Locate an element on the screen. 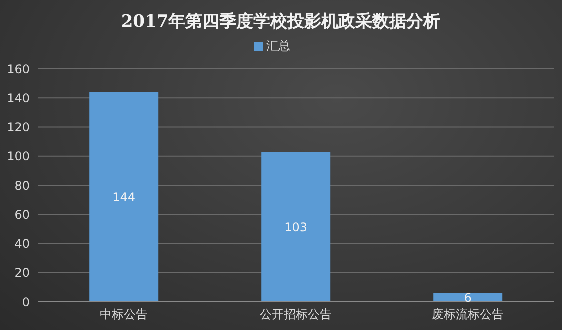 The height and width of the screenshot is (330, 562). y-tick-label: 80 is located at coordinates (22, 185).